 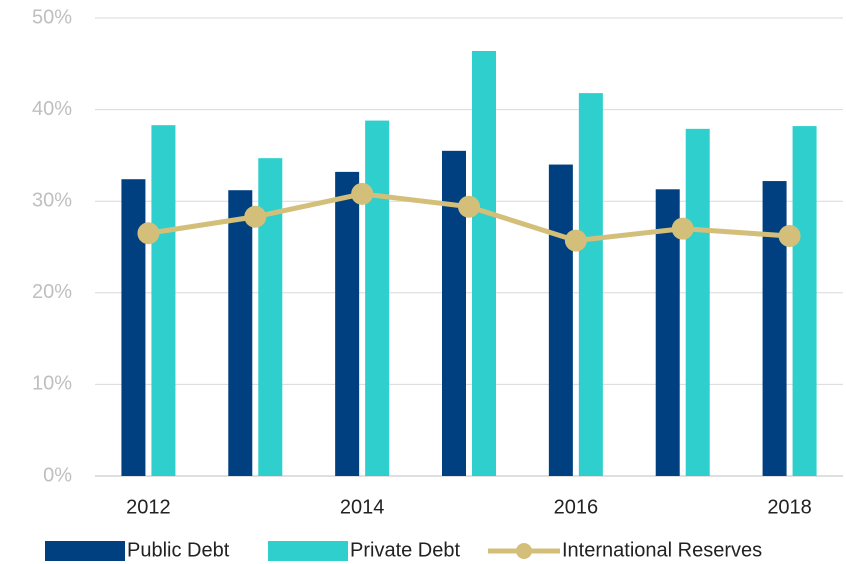 What do you see at coordinates (789, 507) in the screenshot?
I see `x-tick-label: 2018` at bounding box center [789, 507].